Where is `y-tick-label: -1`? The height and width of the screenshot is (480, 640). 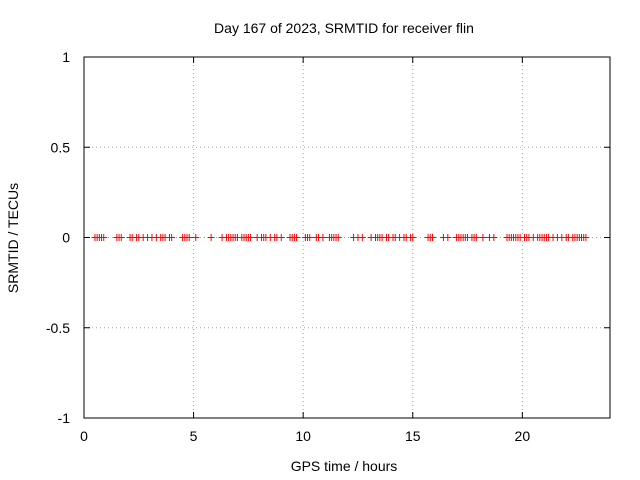 y-tick-label: -1 is located at coordinates (64, 418).